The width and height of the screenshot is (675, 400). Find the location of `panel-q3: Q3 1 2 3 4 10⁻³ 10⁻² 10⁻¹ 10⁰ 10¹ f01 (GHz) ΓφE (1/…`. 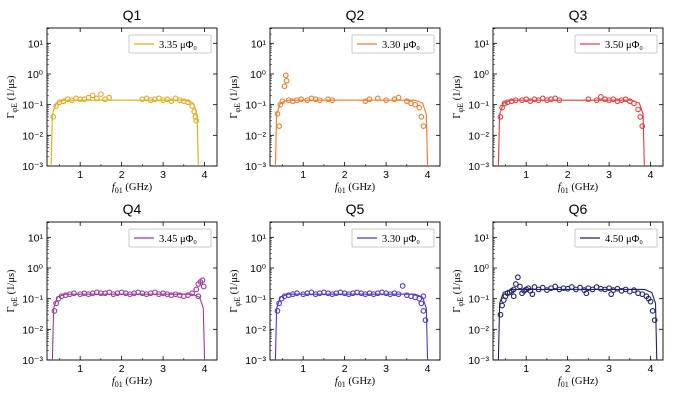

panel-q3: Q3 1 2 3 4 10⁻³ 10⁻² 10⁻¹ 10⁰ 10¹ f01 (GHz) ΓφE (1/… is located at coordinates (558, 101).